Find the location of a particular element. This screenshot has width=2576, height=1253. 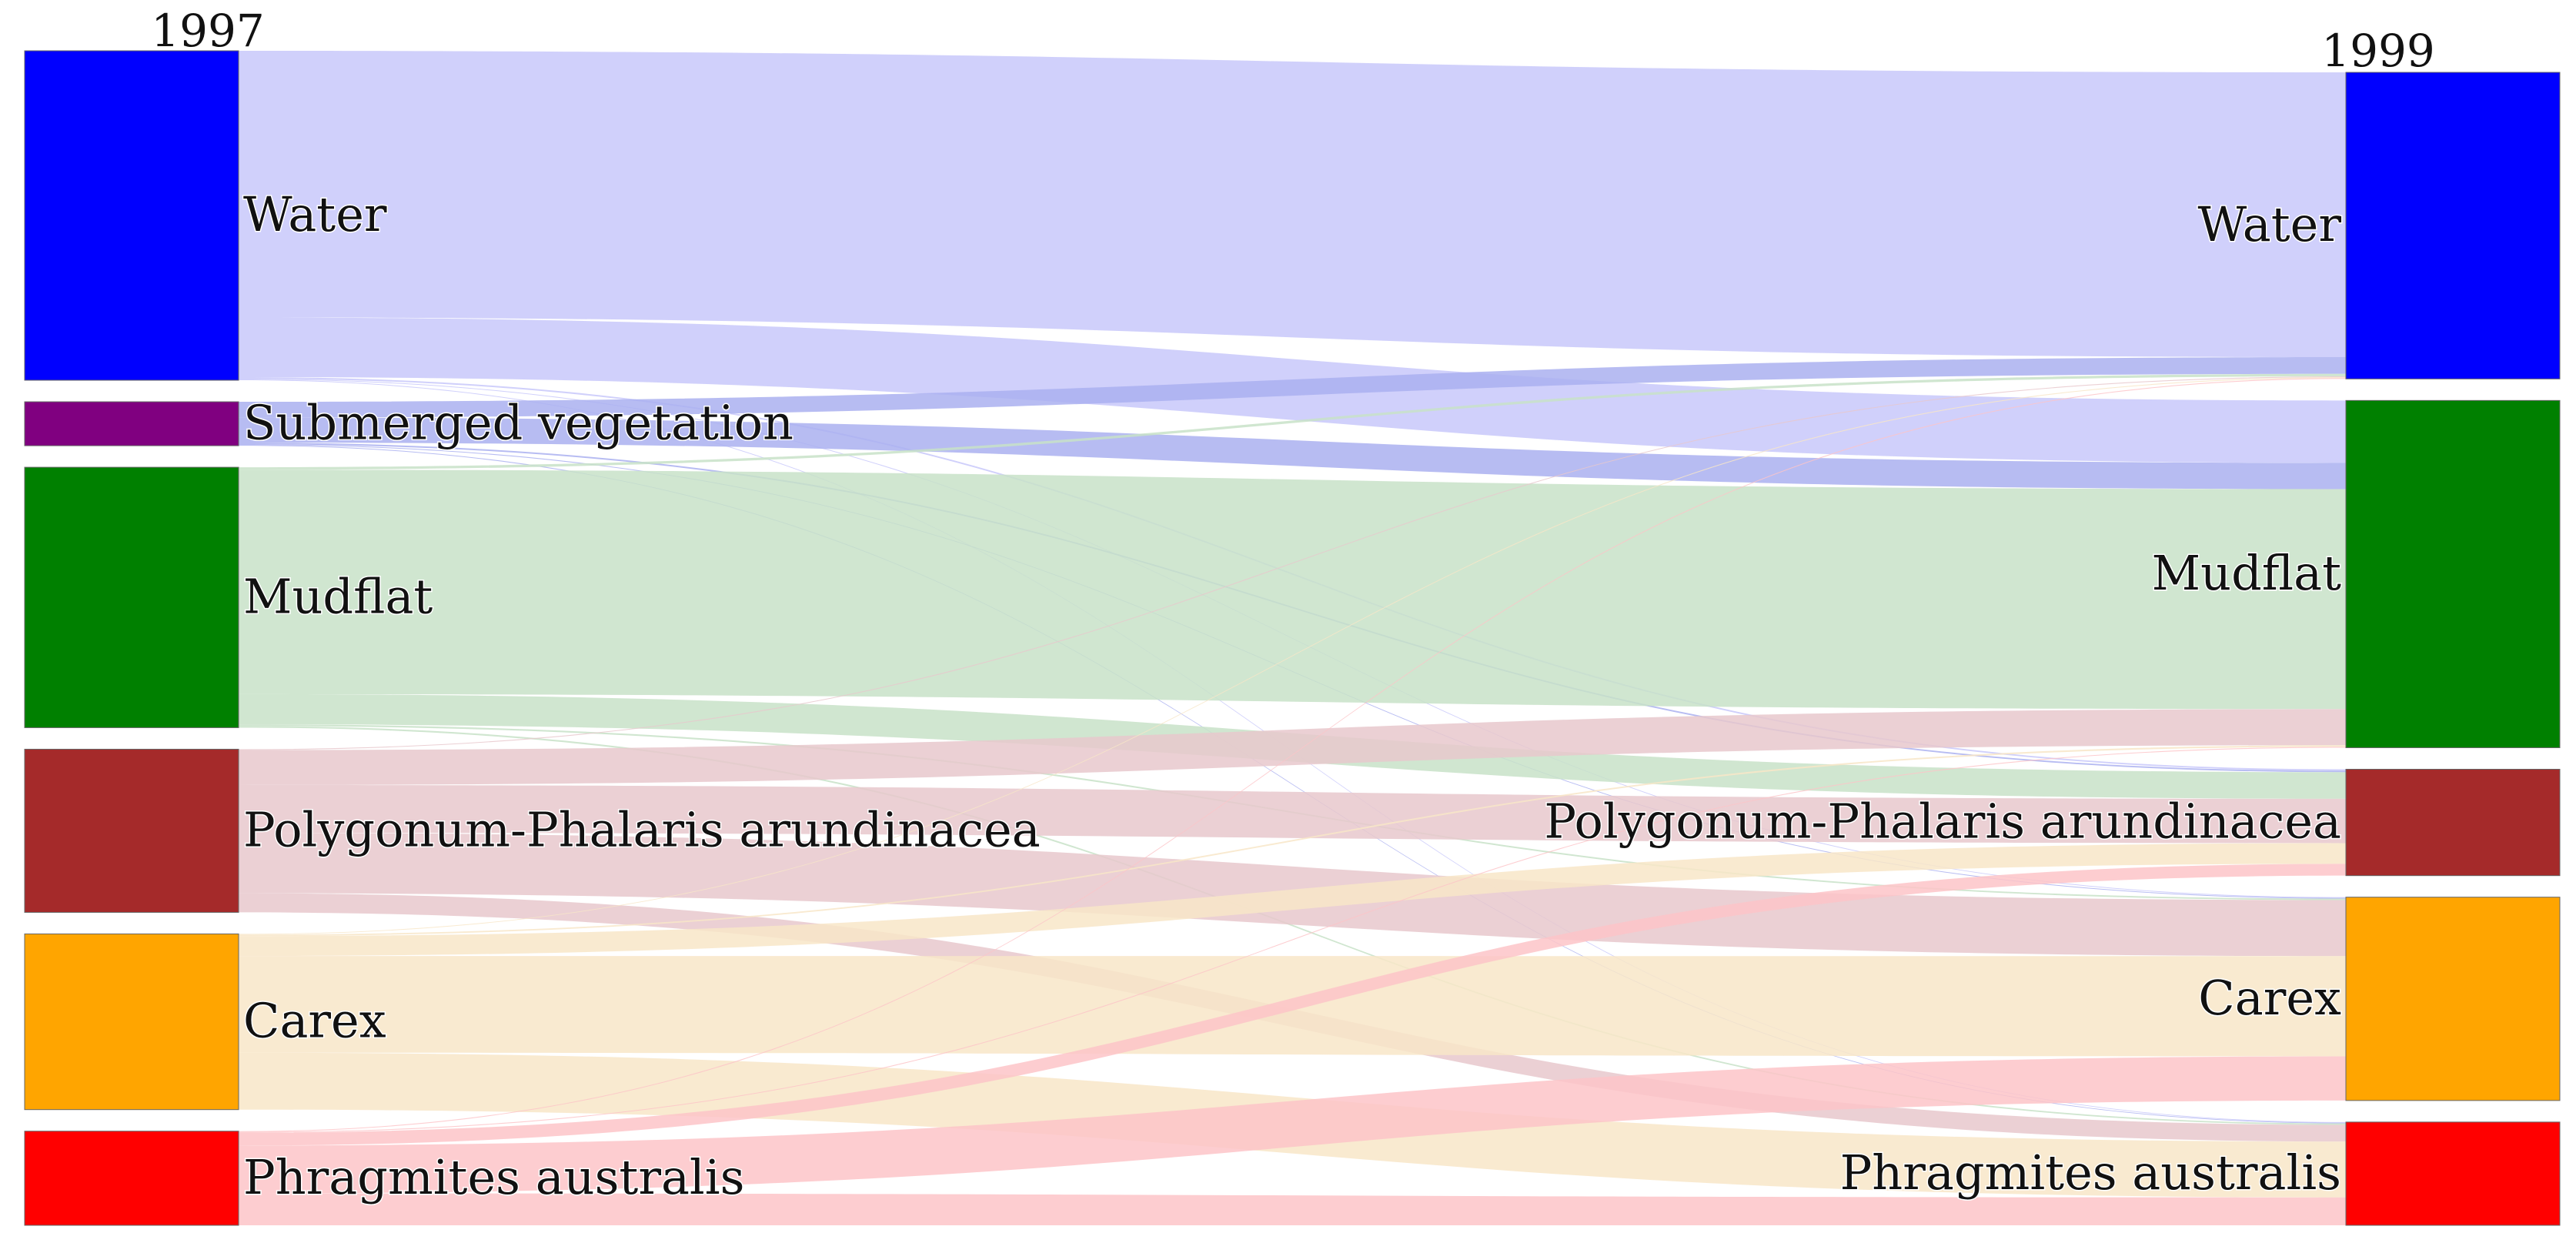

node-right-phrag is located at coordinates (2453, 1173).